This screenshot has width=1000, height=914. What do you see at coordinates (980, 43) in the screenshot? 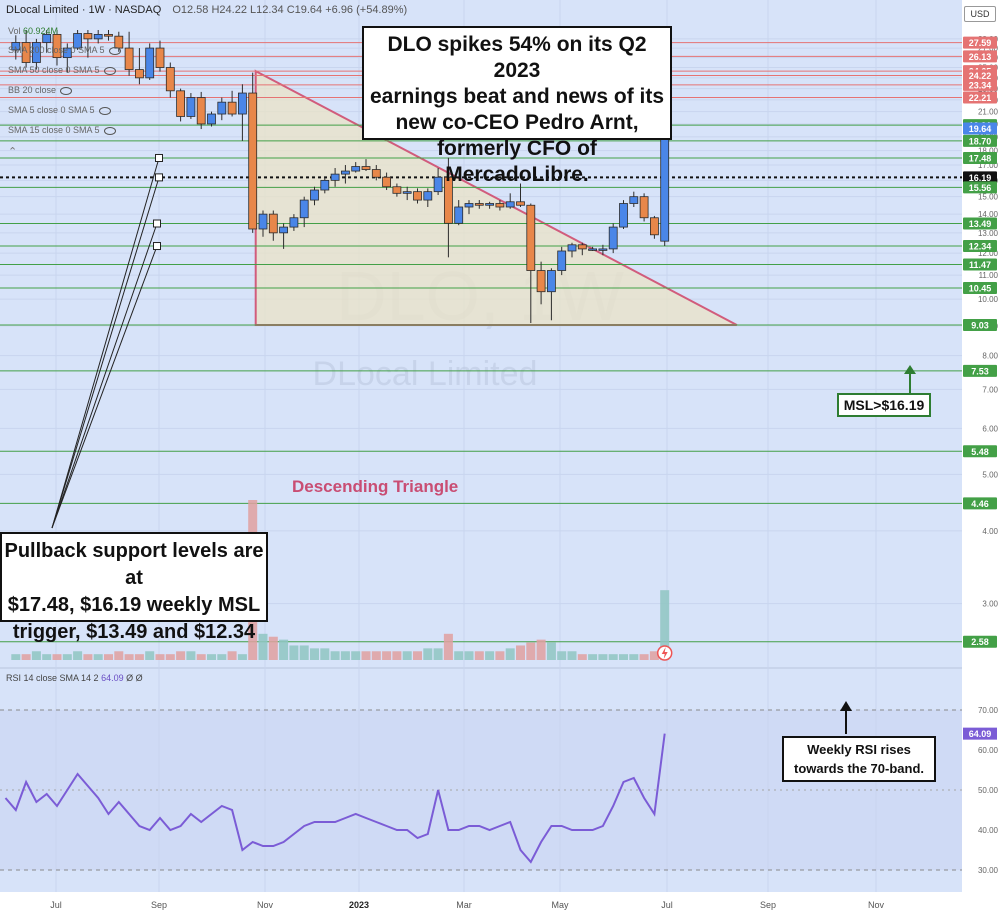
I see `level-price-tag-label: 27.59` at bounding box center [980, 43].